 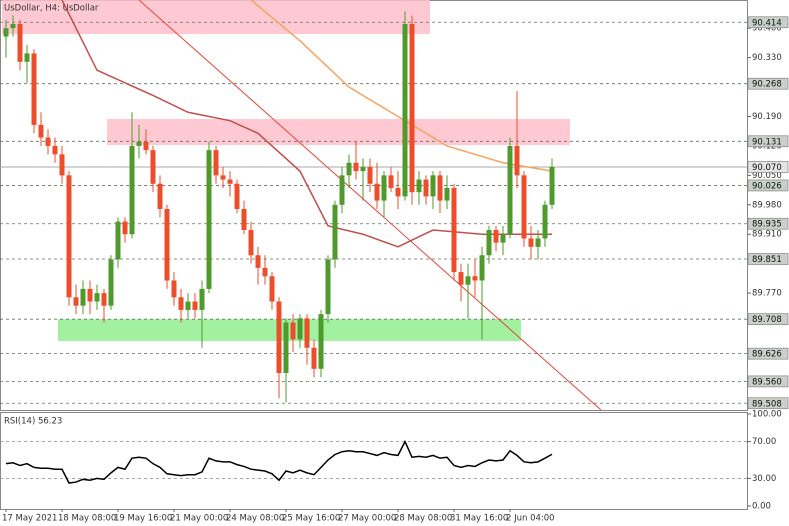 I want to click on level-label: 89.508, so click(x=767, y=404).